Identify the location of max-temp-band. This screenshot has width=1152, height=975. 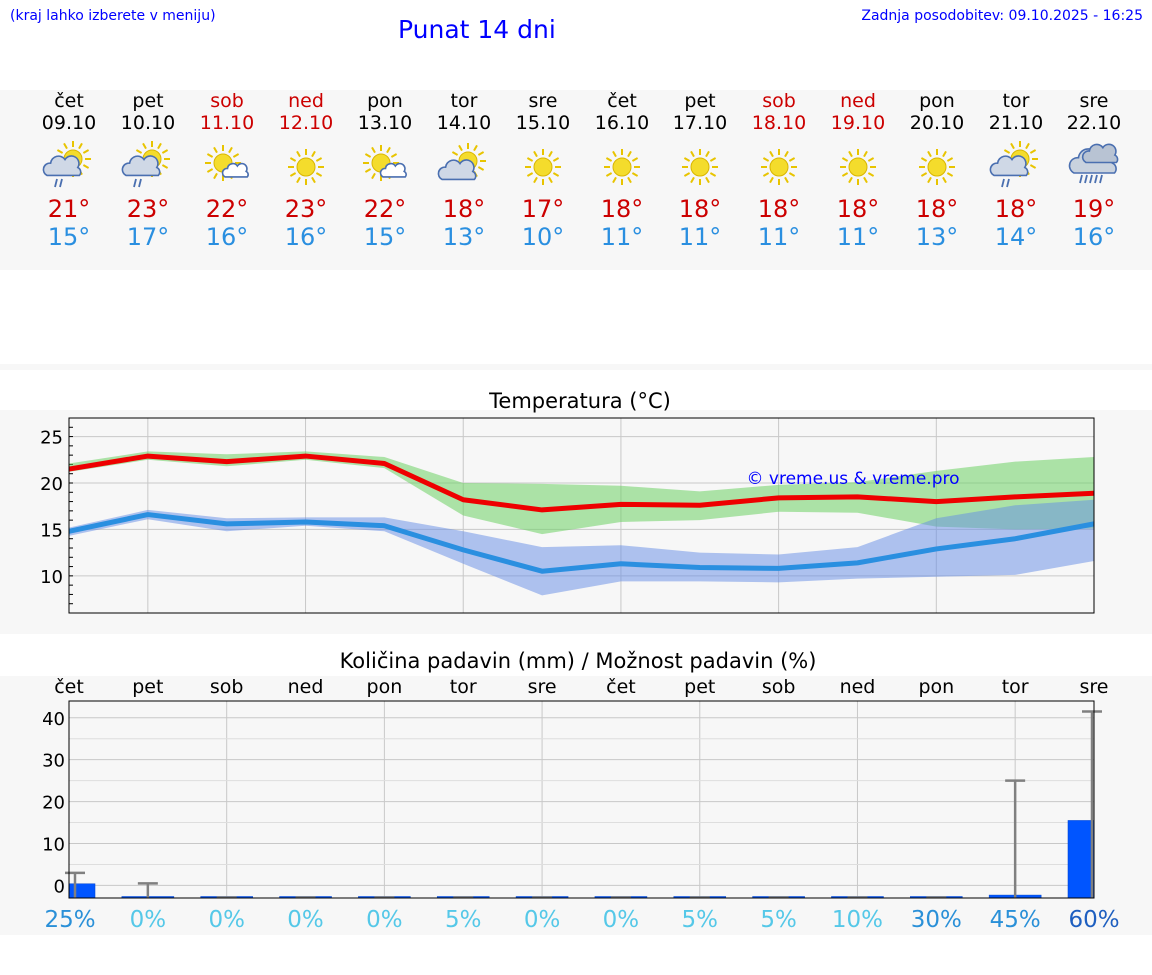
(581, 493).